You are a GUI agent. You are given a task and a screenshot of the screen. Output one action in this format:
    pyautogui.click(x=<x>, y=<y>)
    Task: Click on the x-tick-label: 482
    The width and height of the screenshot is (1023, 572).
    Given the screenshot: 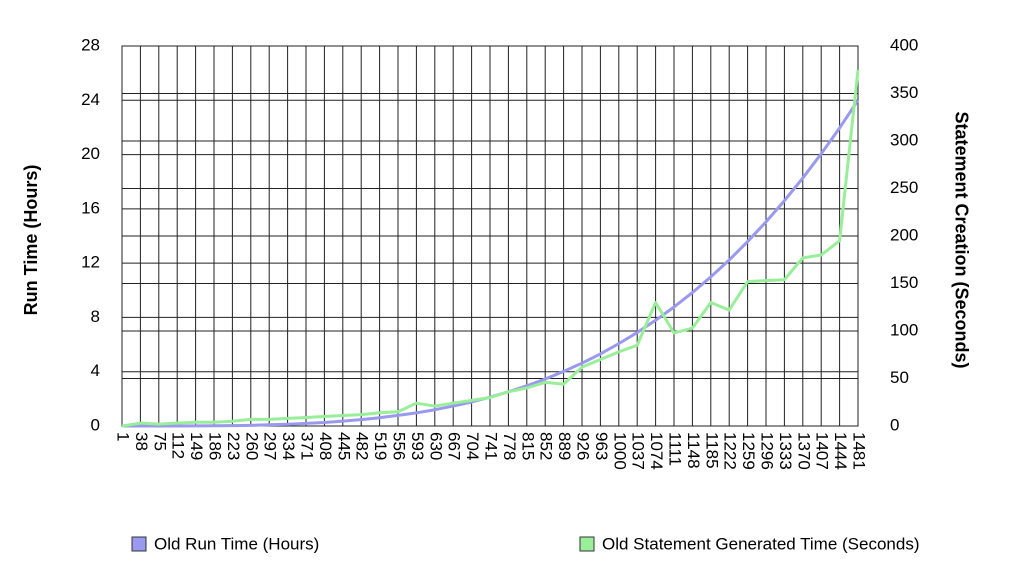 What is the action you would take?
    pyautogui.click(x=362, y=446)
    